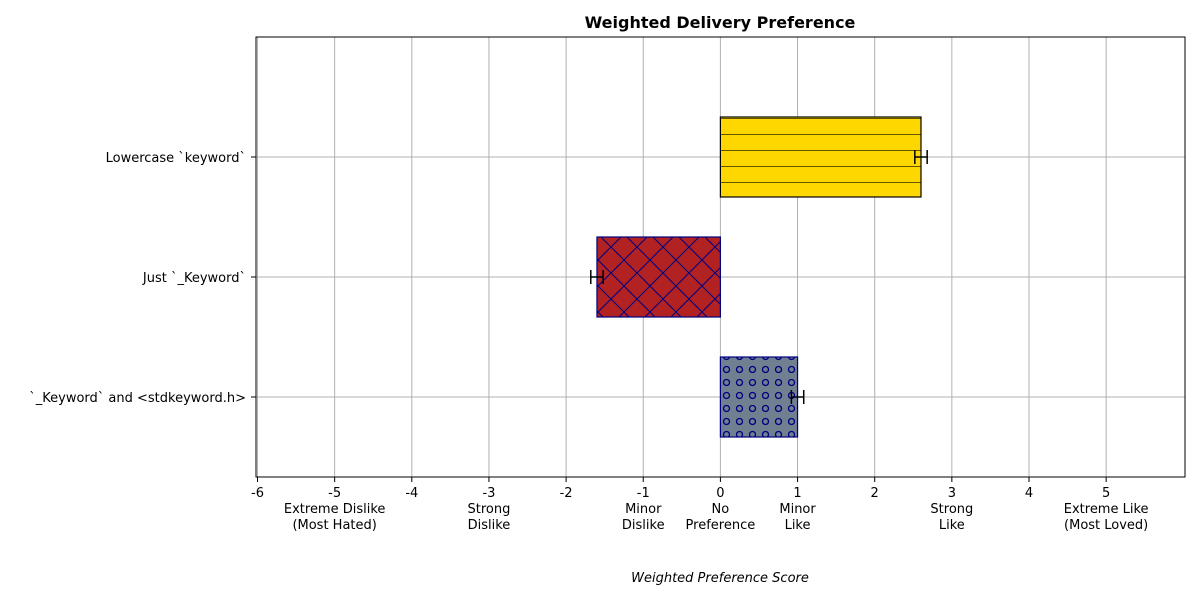  Describe the element at coordinates (1106, 525) in the screenshot. I see `x-tick-description: (Most Loved)` at that location.